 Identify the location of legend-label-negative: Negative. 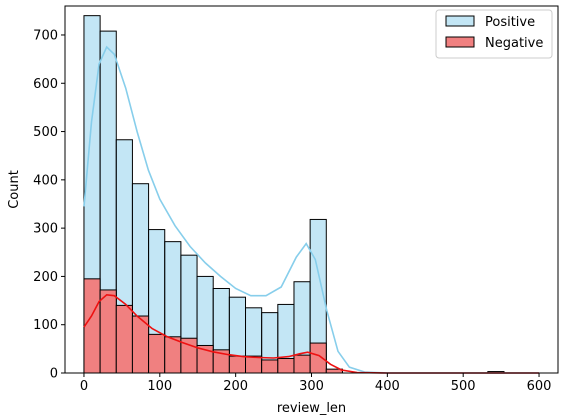
(514, 43).